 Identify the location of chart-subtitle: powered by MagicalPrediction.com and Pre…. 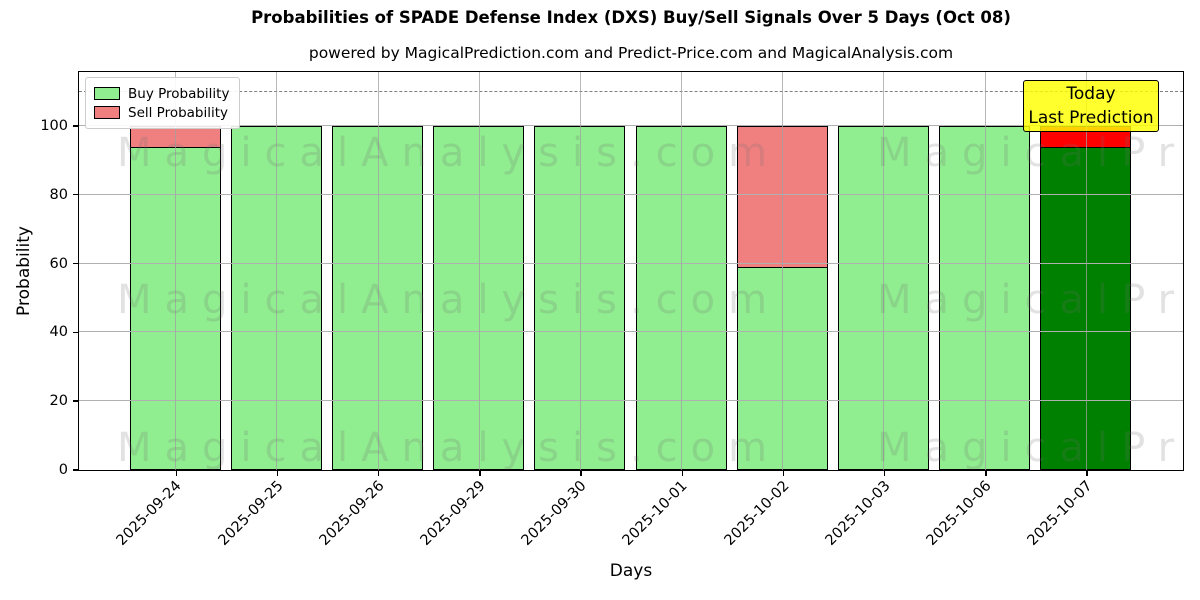
(631, 53).